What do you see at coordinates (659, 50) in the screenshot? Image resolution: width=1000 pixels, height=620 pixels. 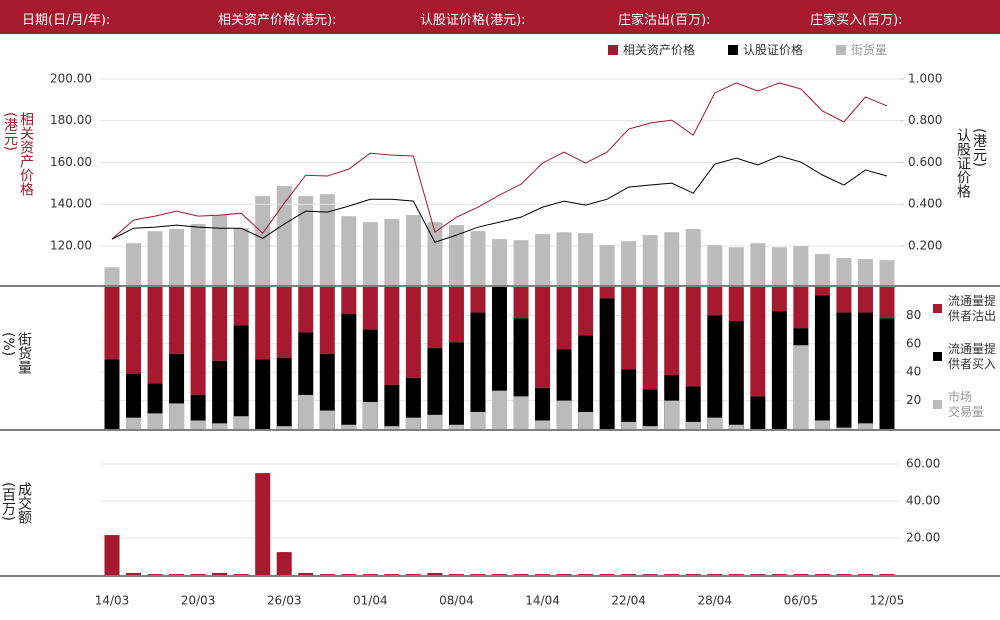 I see `legend-label: 相关资产价格` at bounding box center [659, 50].